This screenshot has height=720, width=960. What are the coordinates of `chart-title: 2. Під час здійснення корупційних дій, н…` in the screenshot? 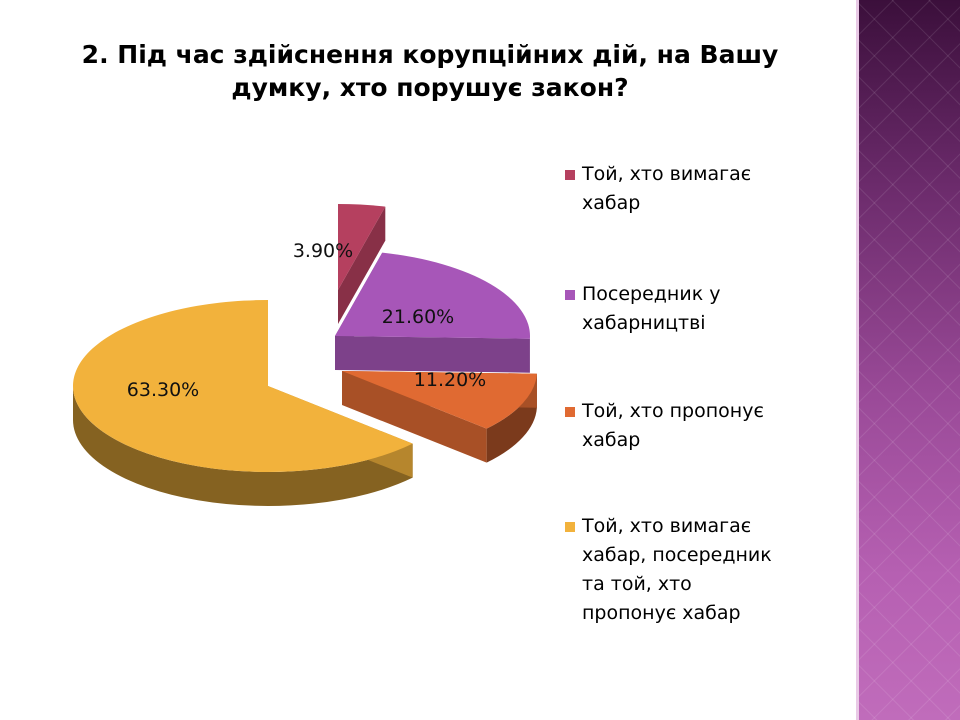 It's located at (430, 71).